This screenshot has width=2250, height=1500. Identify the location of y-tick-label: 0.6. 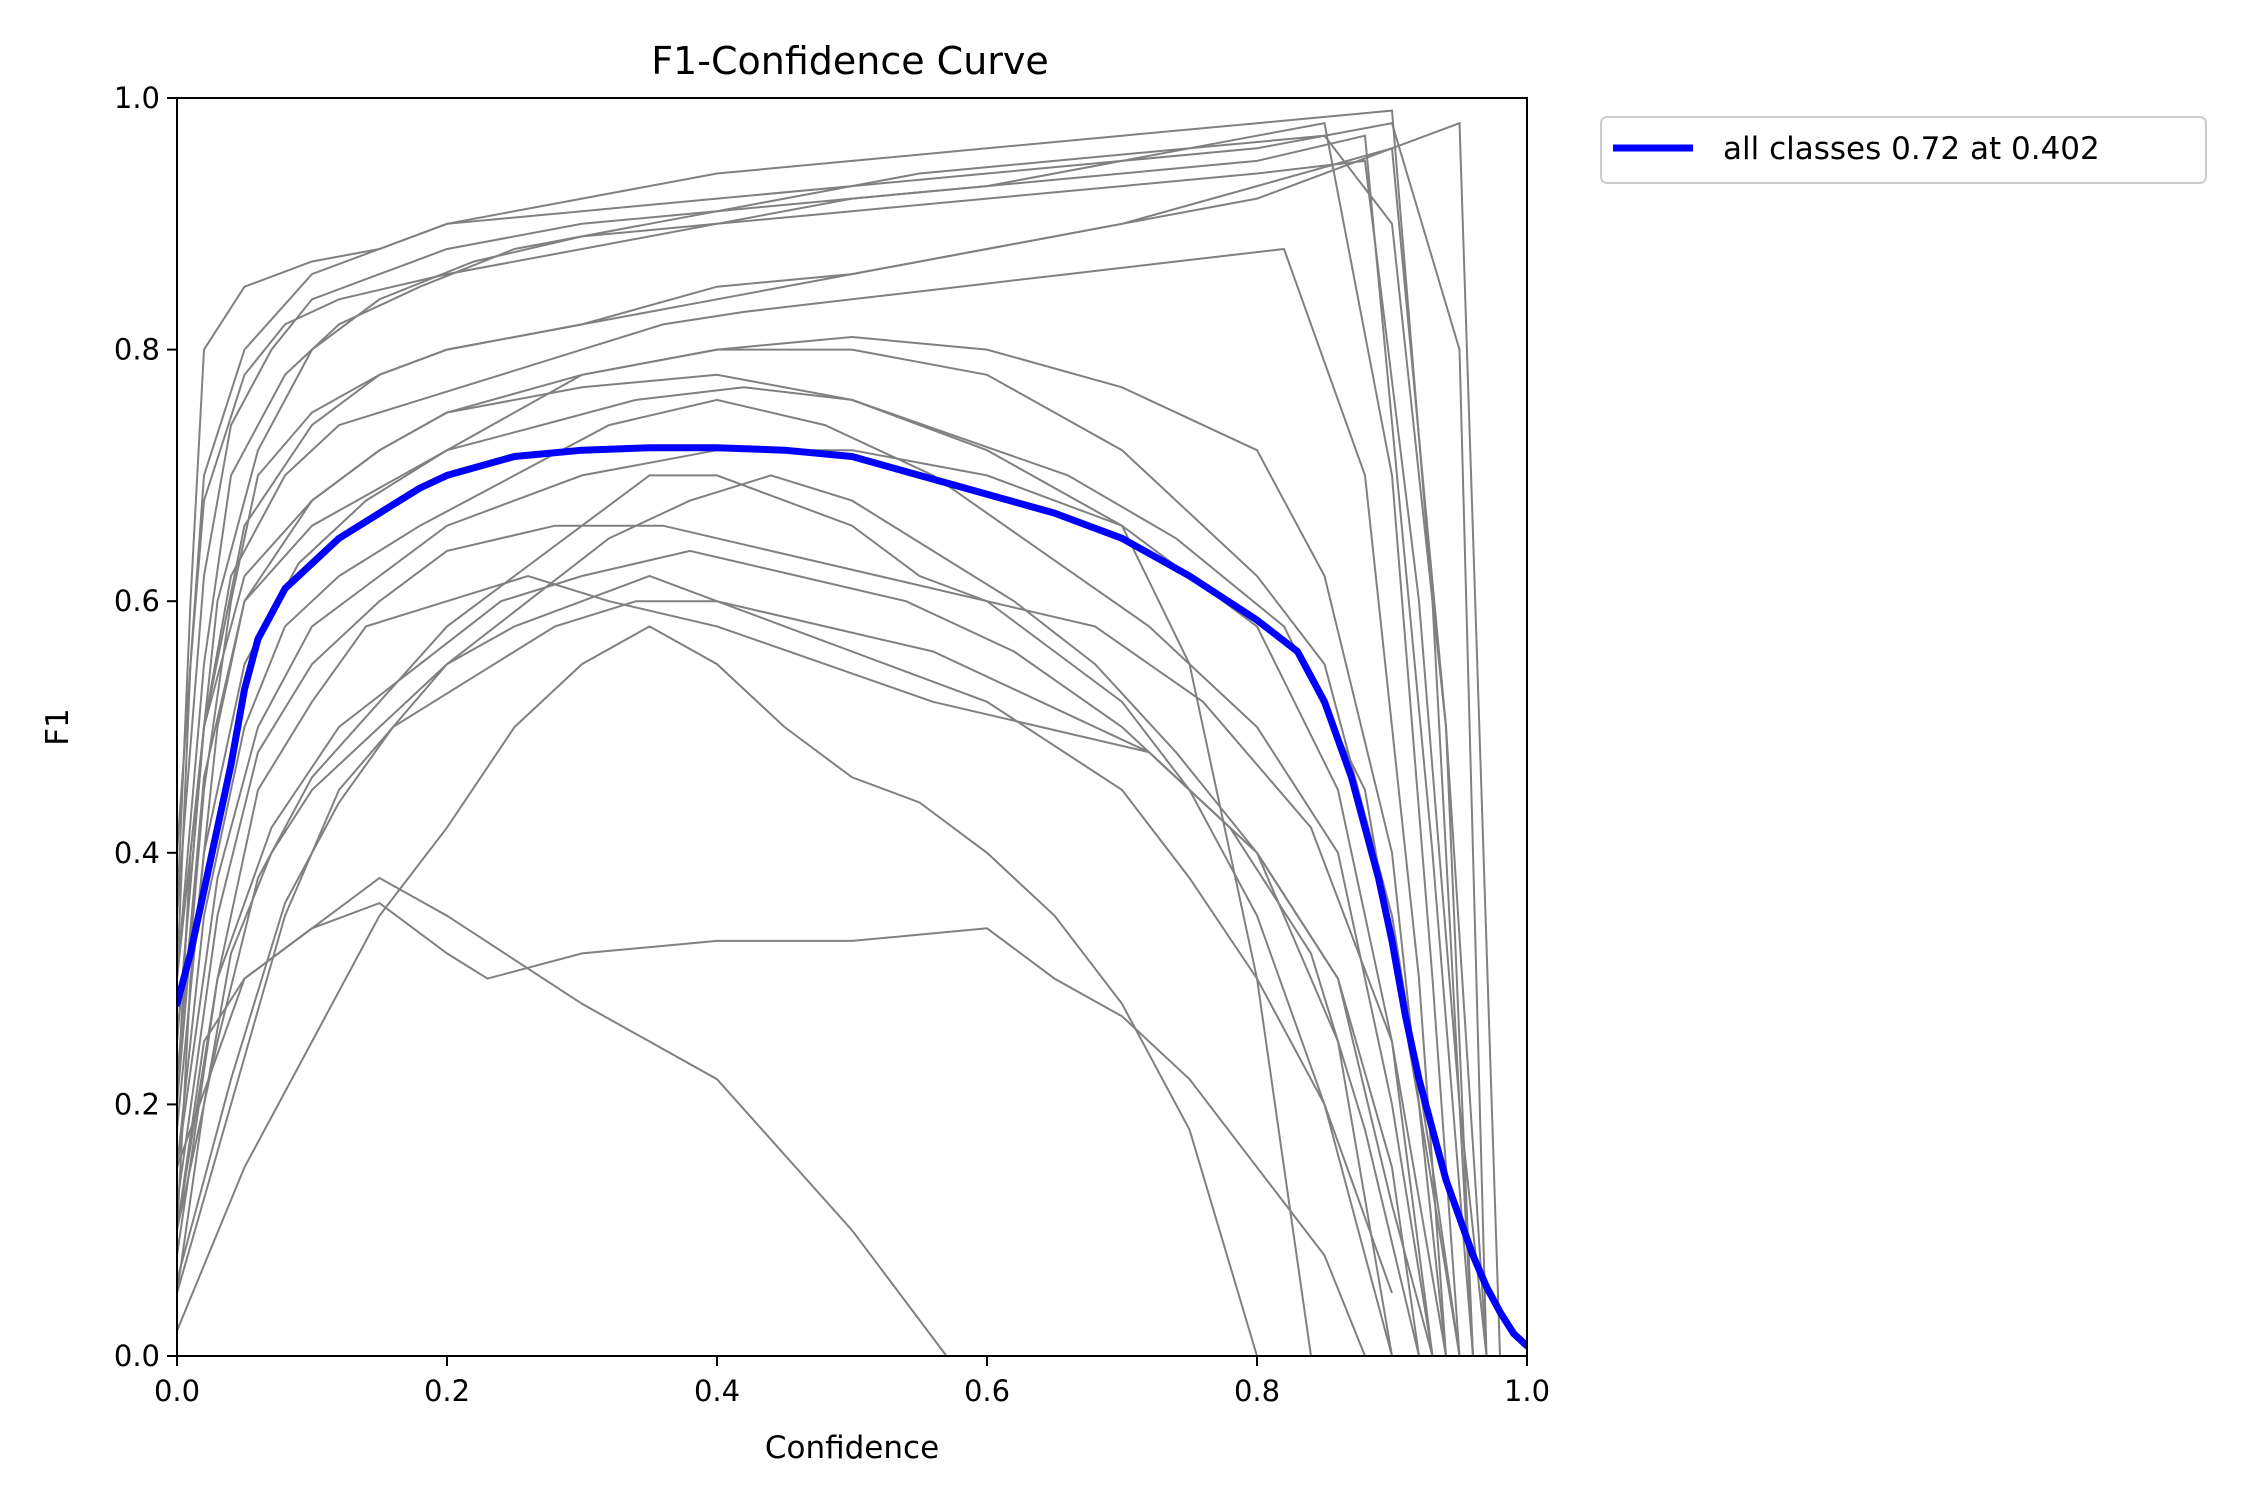
(137, 601).